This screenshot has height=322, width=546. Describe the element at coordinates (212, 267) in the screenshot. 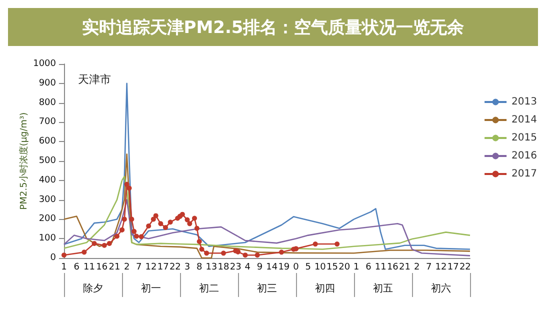

I see `x-tick-label: 13` at that location.